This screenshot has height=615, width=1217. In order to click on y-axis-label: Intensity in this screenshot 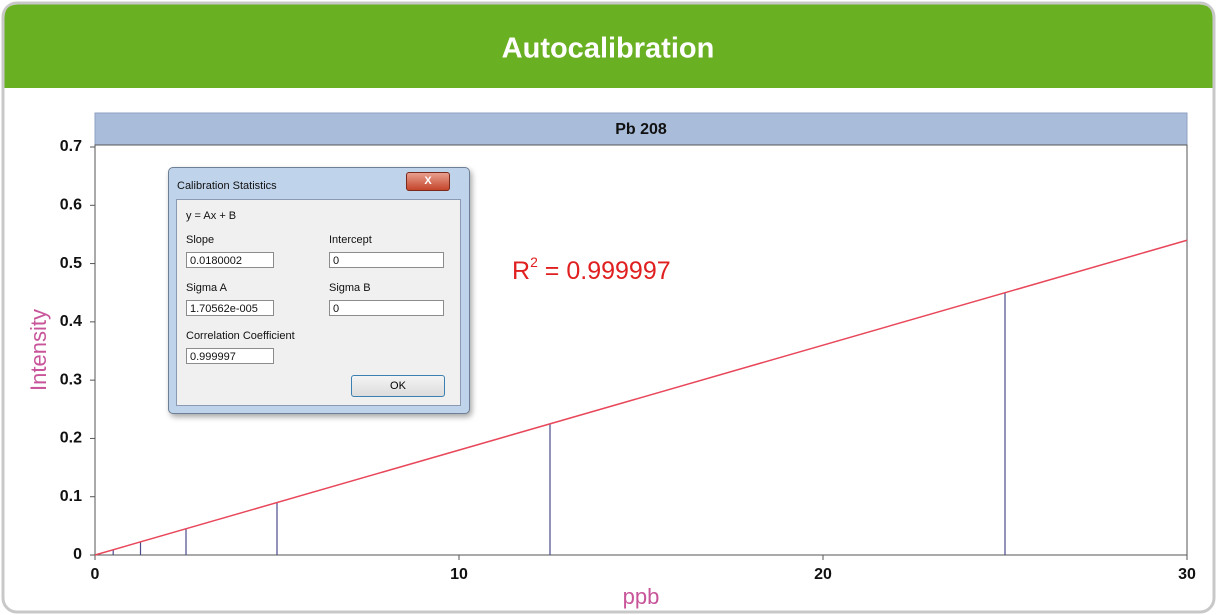, I will do `click(38, 350)`.